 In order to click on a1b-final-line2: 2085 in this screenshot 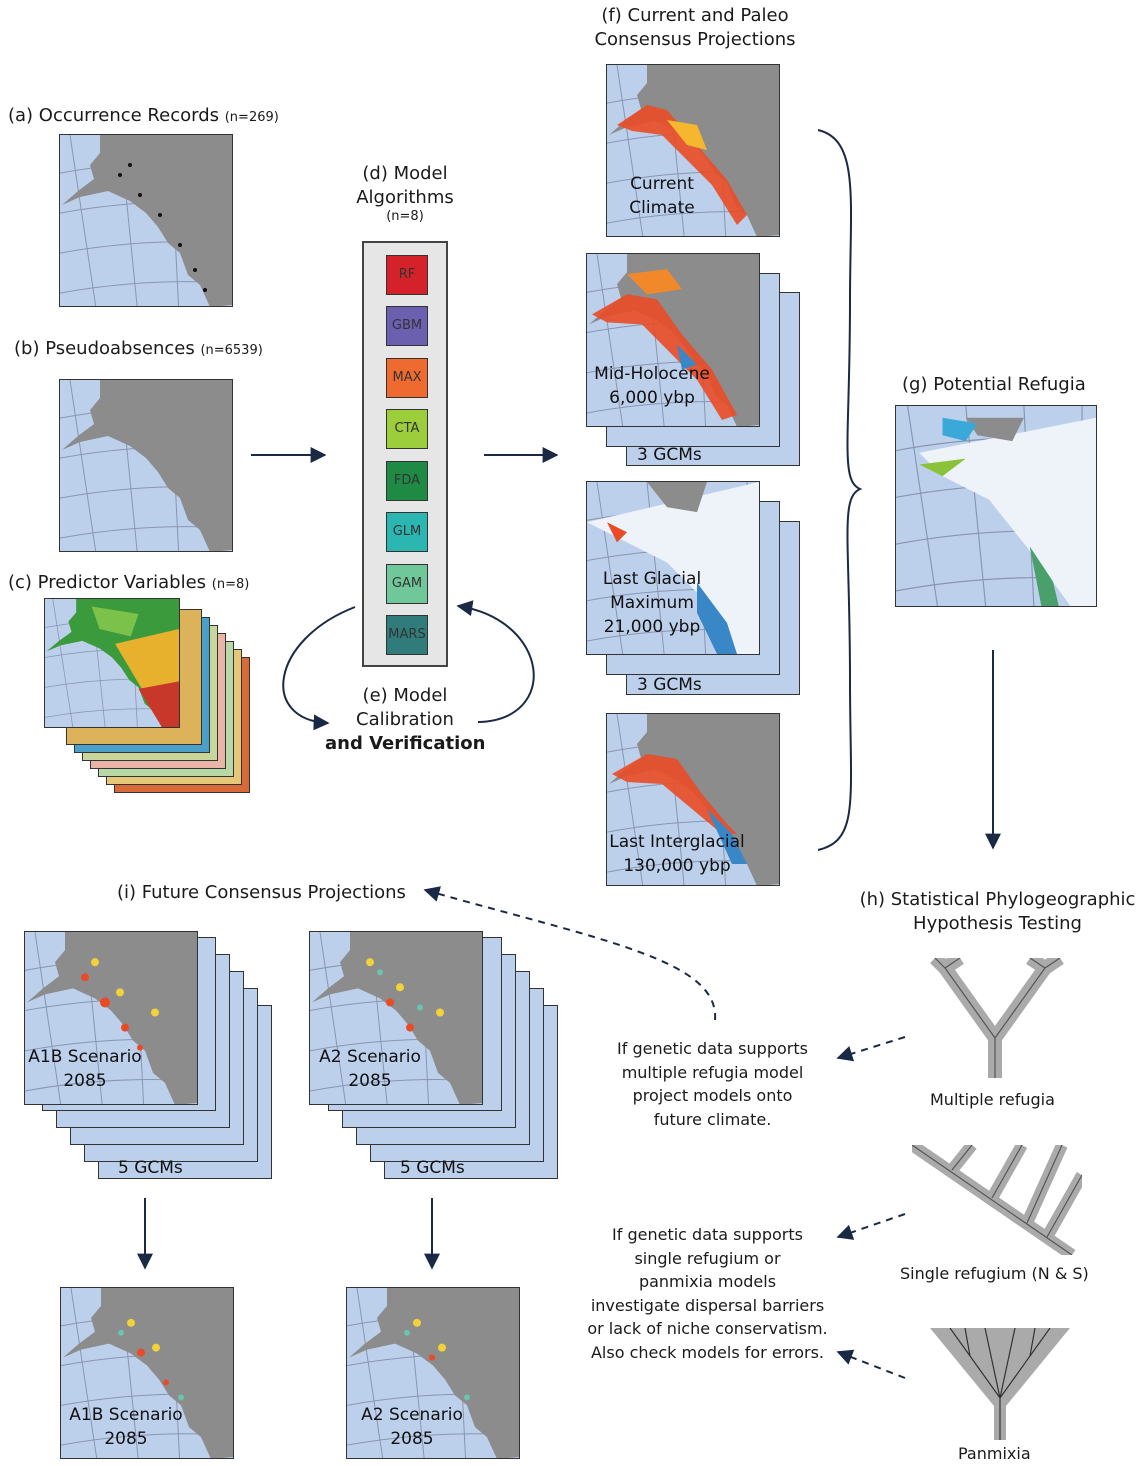, I will do `click(126, 1439)`.